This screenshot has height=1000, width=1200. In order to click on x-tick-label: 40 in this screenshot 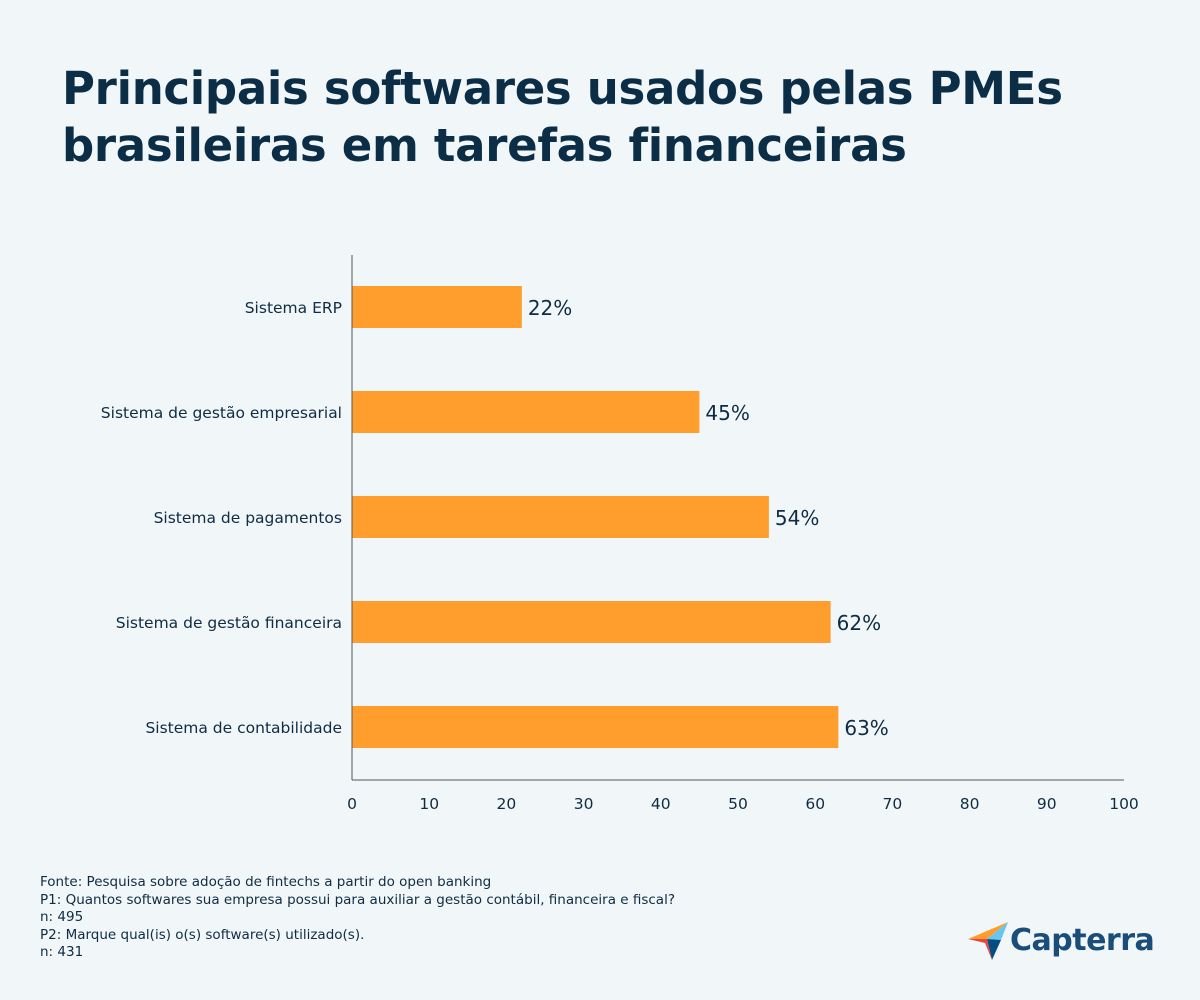, I will do `click(661, 804)`.